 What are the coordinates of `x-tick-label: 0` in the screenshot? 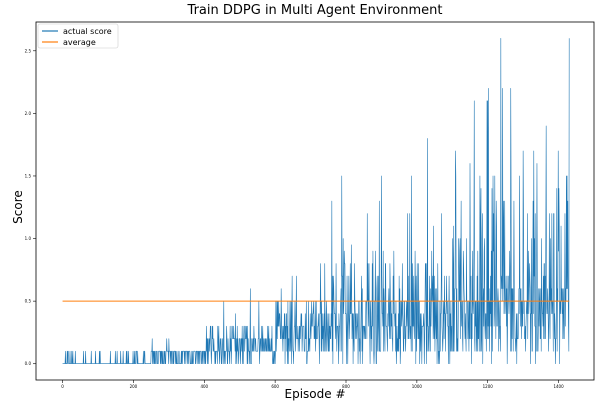 It's located at (62, 386).